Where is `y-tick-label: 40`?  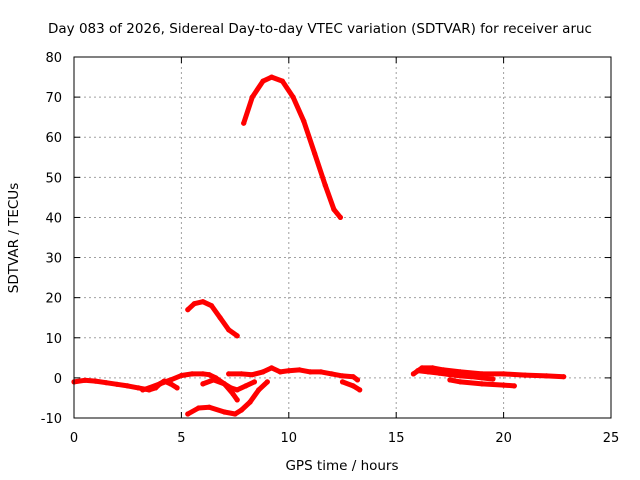 y-tick-label: 40 is located at coordinates (53, 218).